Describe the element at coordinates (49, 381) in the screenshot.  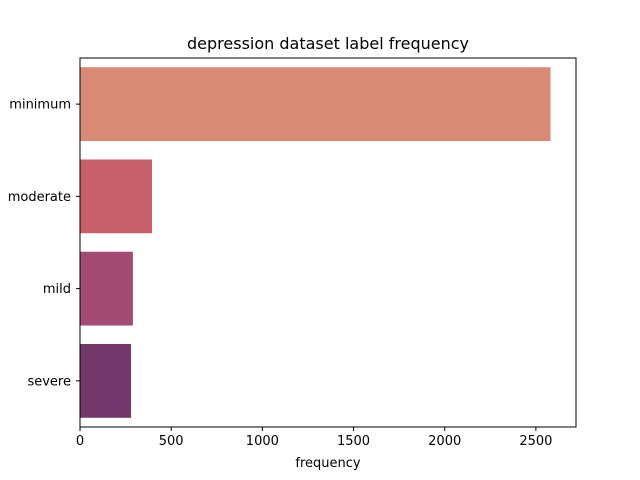
I see `y-tick-label: severe` at that location.